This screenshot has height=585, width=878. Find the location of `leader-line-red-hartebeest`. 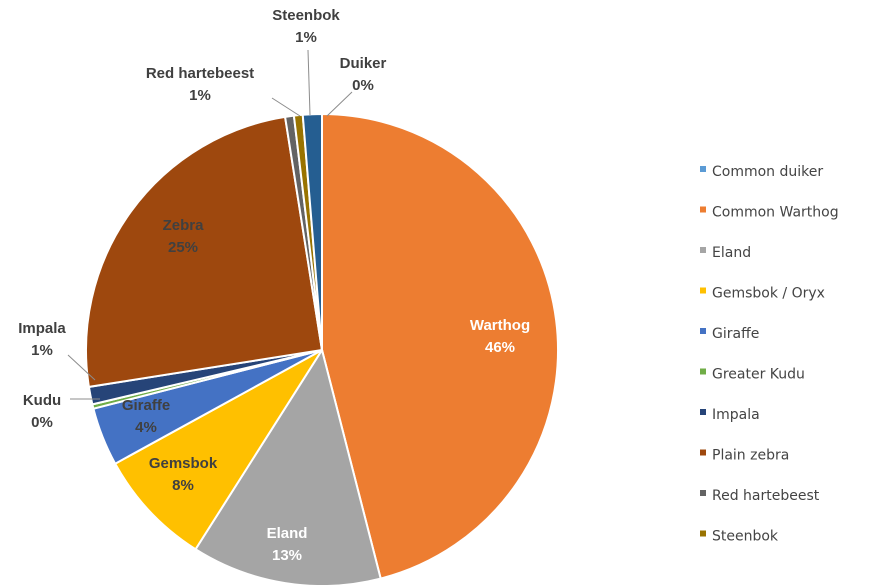

leader-line-red-hartebeest is located at coordinates (286, 107).